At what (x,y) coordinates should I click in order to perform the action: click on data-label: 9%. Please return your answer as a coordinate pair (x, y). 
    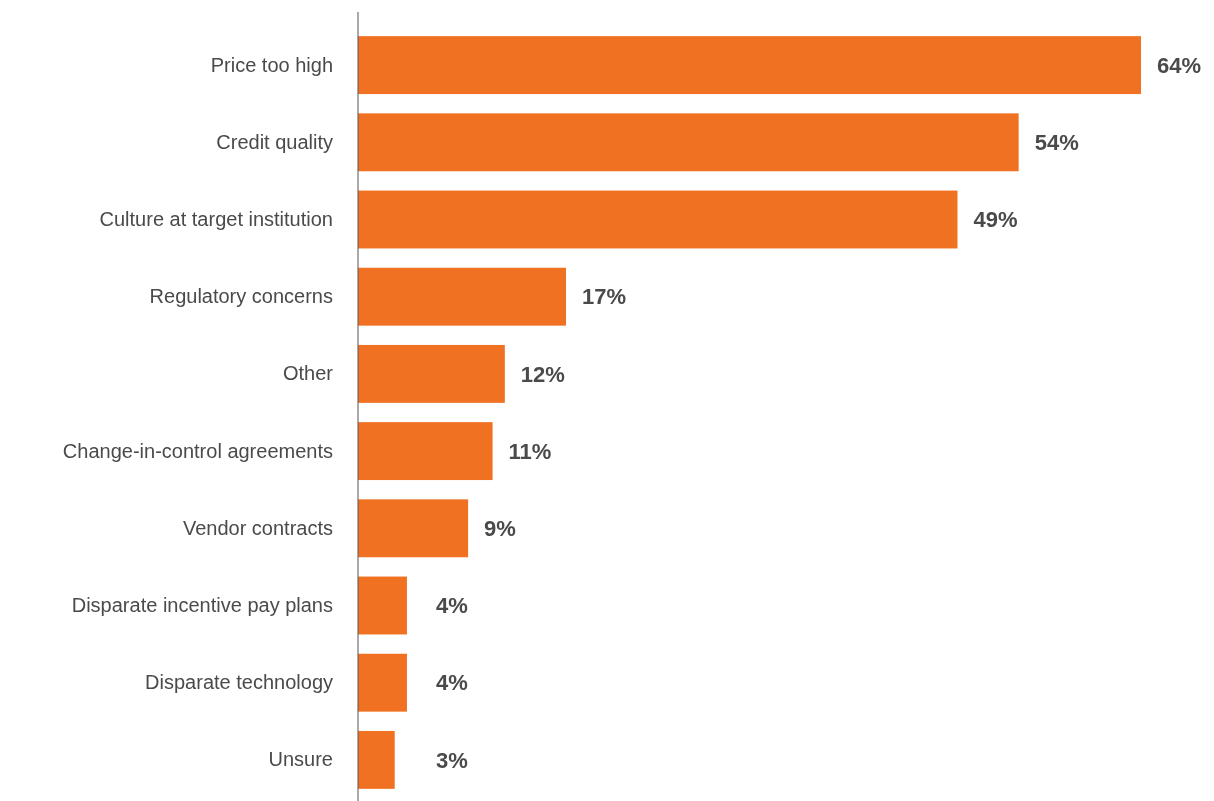
    Looking at the image, I should click on (500, 528).